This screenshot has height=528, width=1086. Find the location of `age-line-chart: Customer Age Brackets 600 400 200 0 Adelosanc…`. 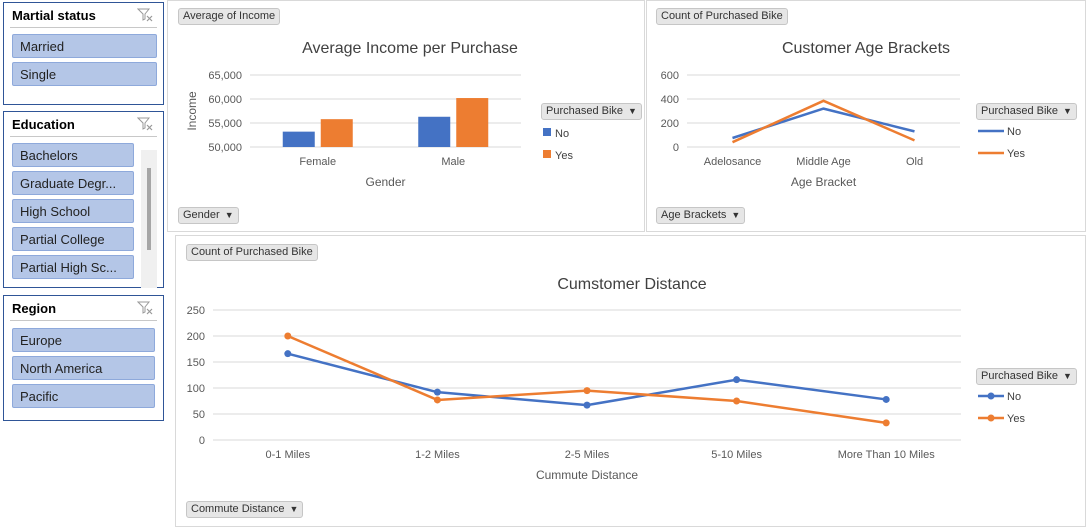

age-line-chart: Customer Age Brackets 600 400 200 0 Adelosanc… is located at coordinates (810, 114).